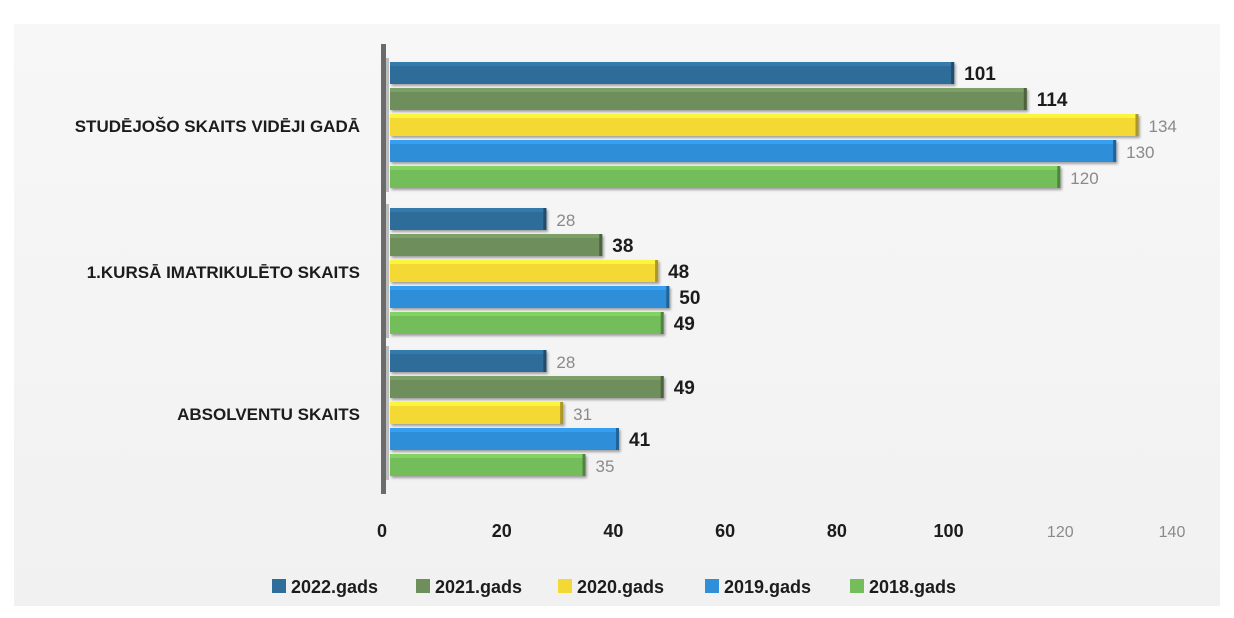 The width and height of the screenshot is (1234, 618). I want to click on legend-label: 2021.gads, so click(478, 587).